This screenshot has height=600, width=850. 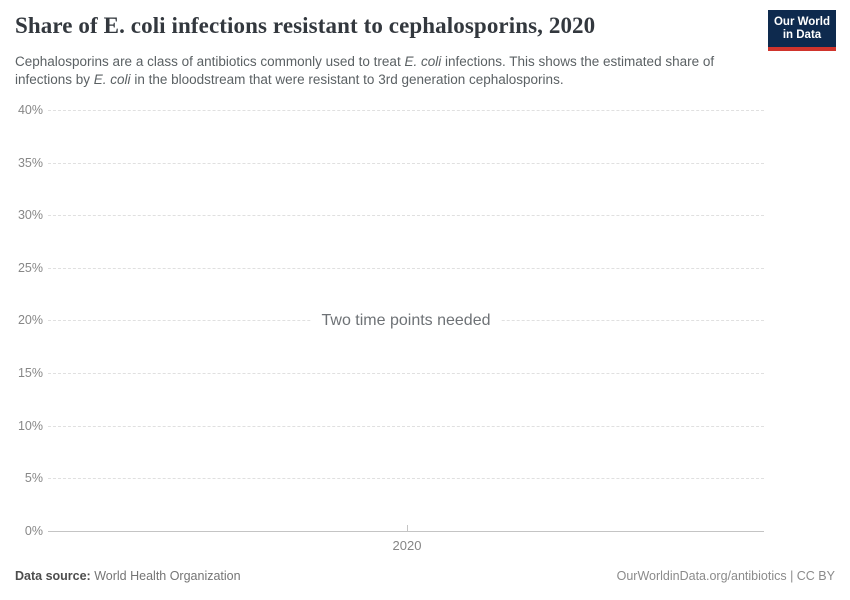 What do you see at coordinates (801, 22) in the screenshot?
I see `owid-logo-line1: Our World` at bounding box center [801, 22].